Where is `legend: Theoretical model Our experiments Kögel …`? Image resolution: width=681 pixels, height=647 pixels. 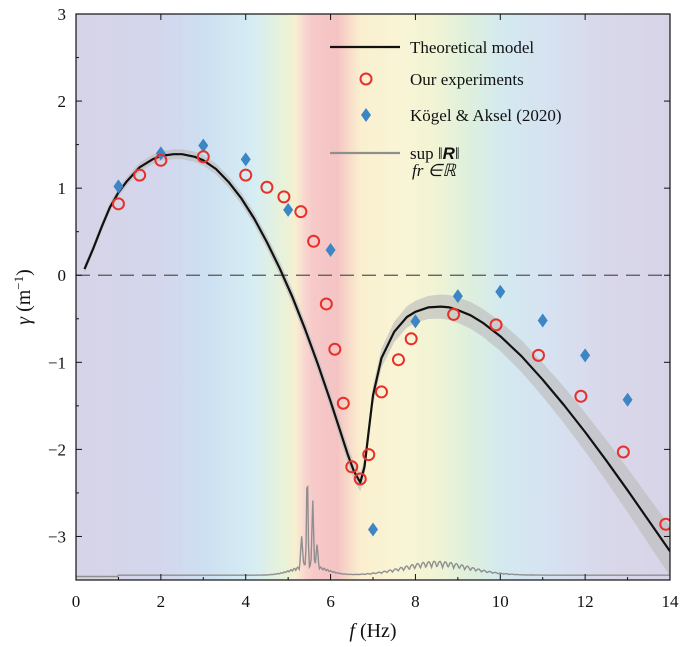
legend: Theoretical model Our experiments Kögel … is located at coordinates (446, 109).